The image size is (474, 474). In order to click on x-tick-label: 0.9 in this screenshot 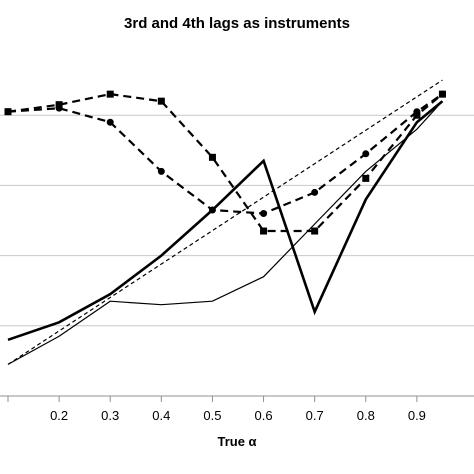, I will do `click(417, 415)`.